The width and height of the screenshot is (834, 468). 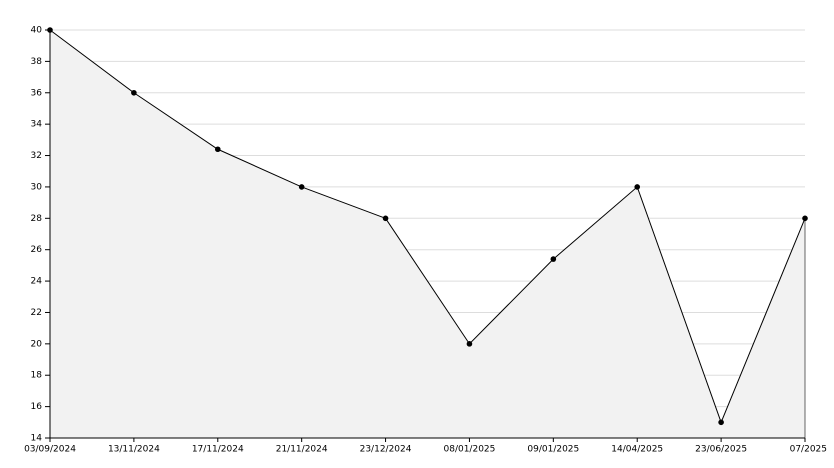 What do you see at coordinates (386, 450) in the screenshot?
I see `x-tick-label: 23/12/2024` at bounding box center [386, 450].